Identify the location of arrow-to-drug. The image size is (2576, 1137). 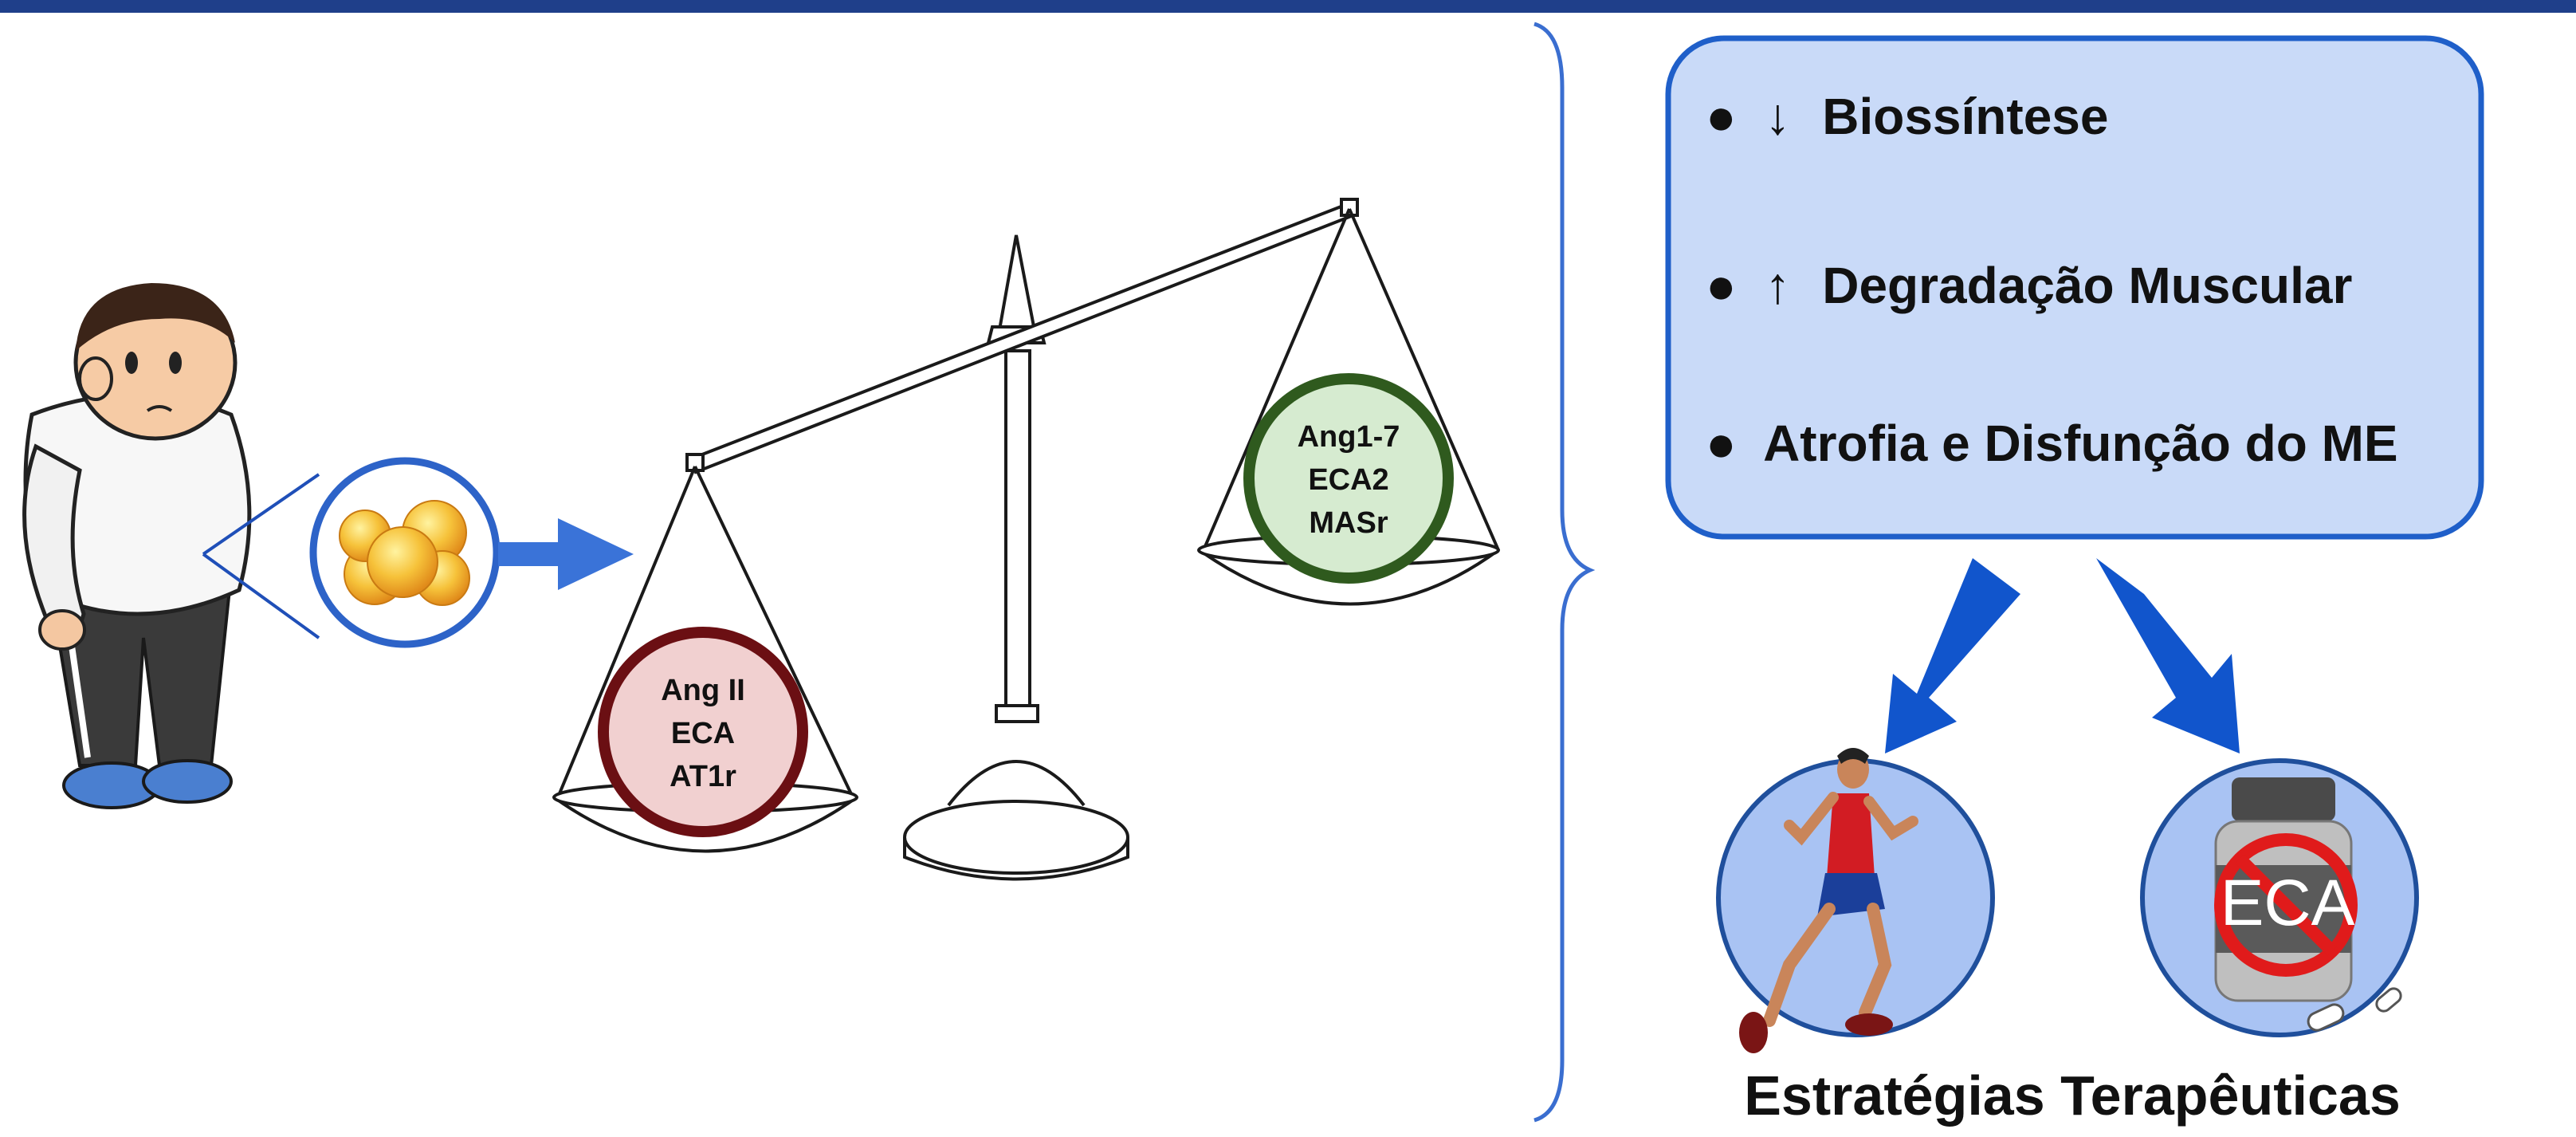
(2168, 655).